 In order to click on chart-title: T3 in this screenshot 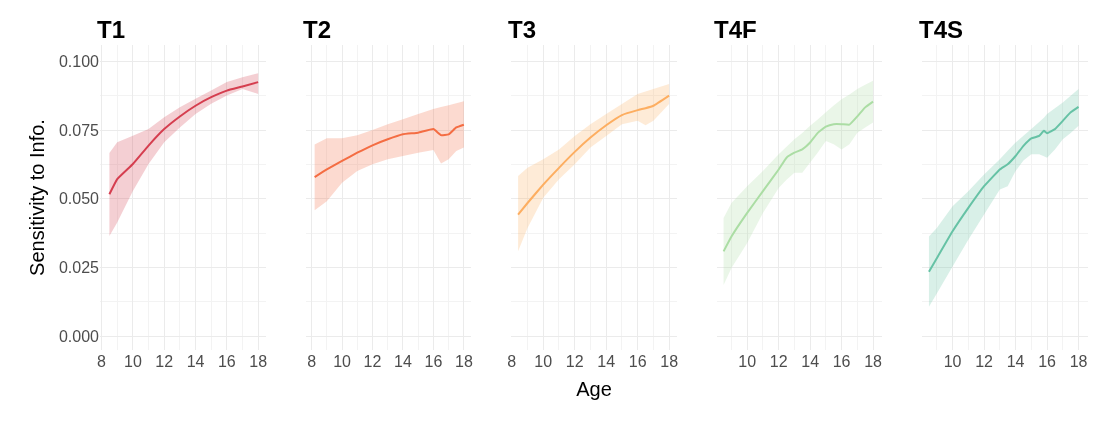, I will do `click(522, 29)`.